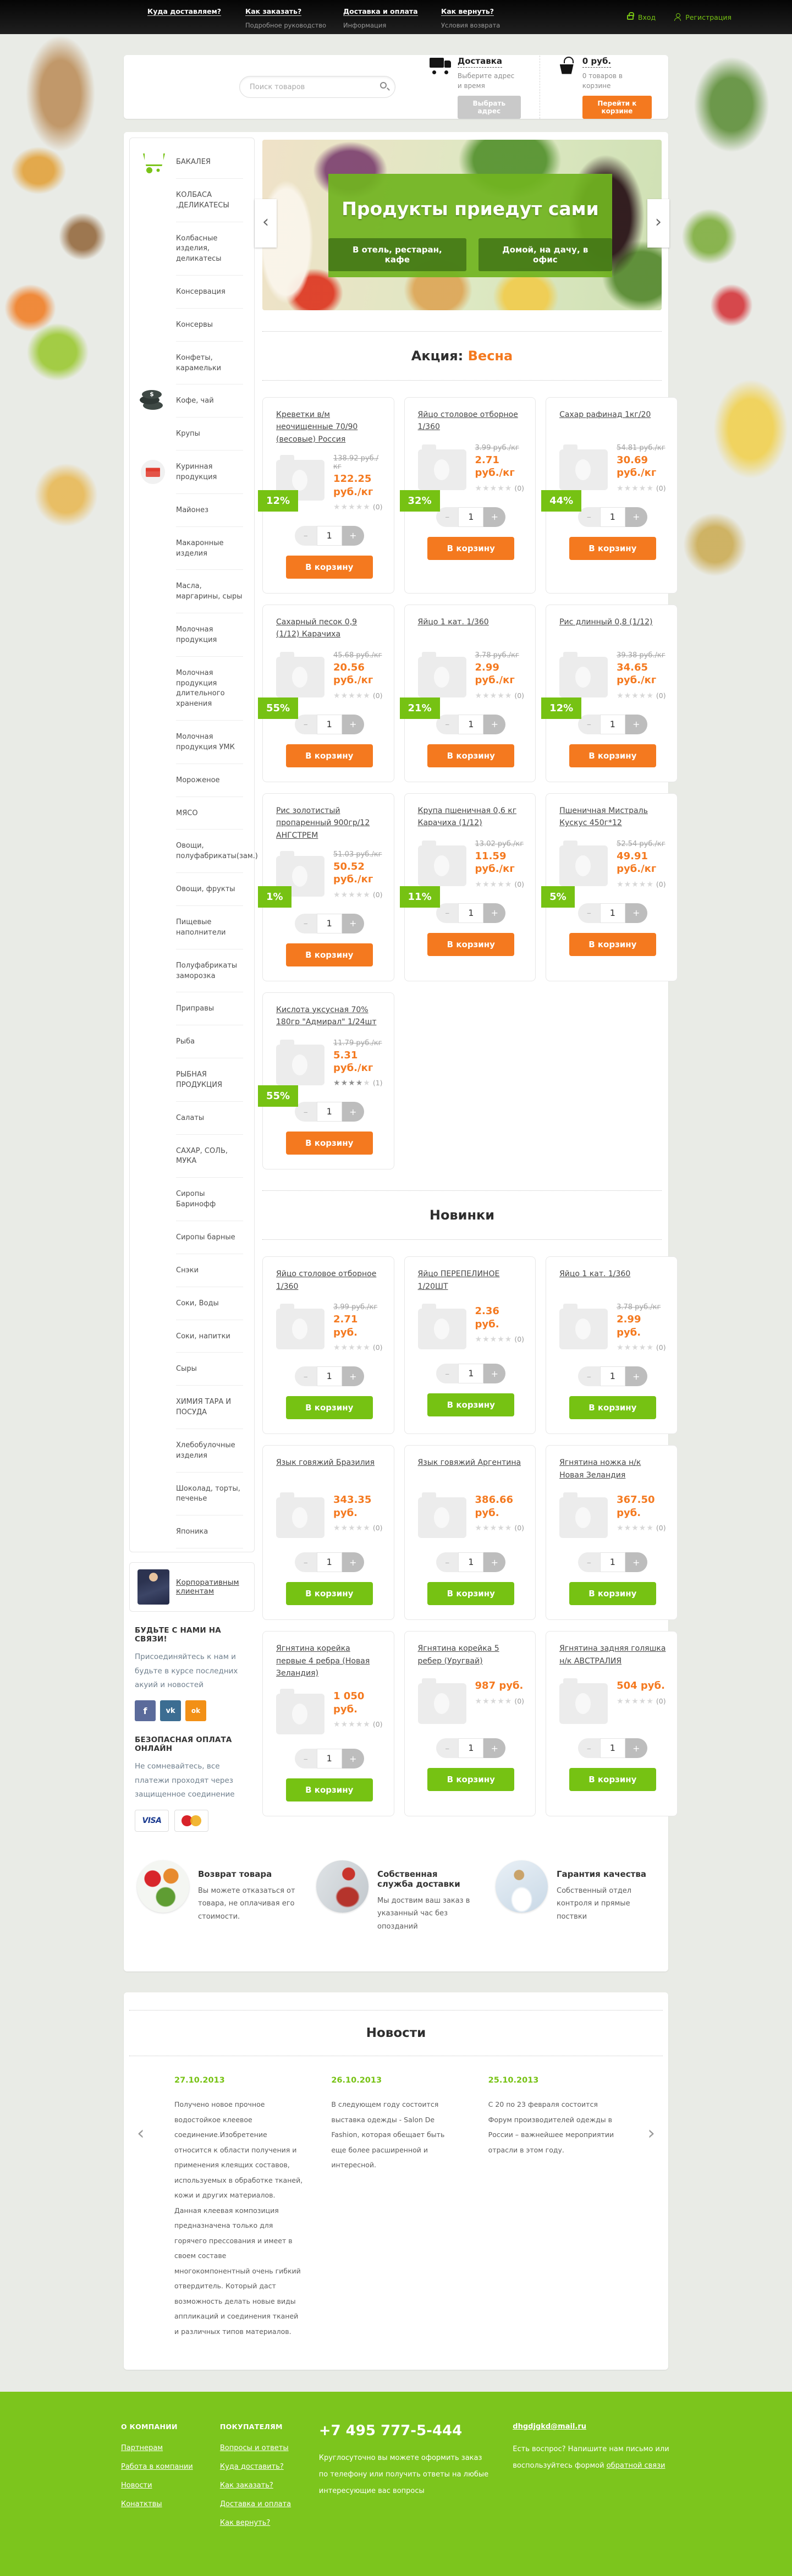 The height and width of the screenshot is (2576, 792). I want to click on category-item: Сиропы барные, so click(188, 1237).